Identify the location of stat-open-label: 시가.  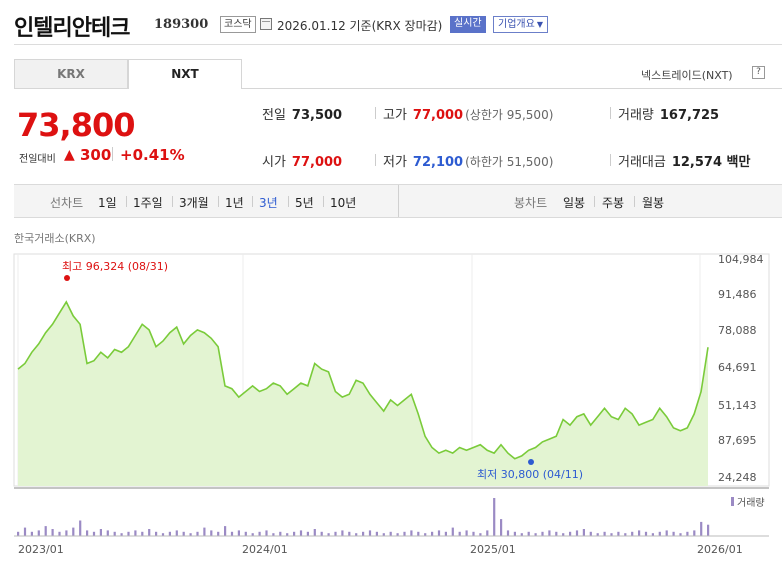
(274, 162).